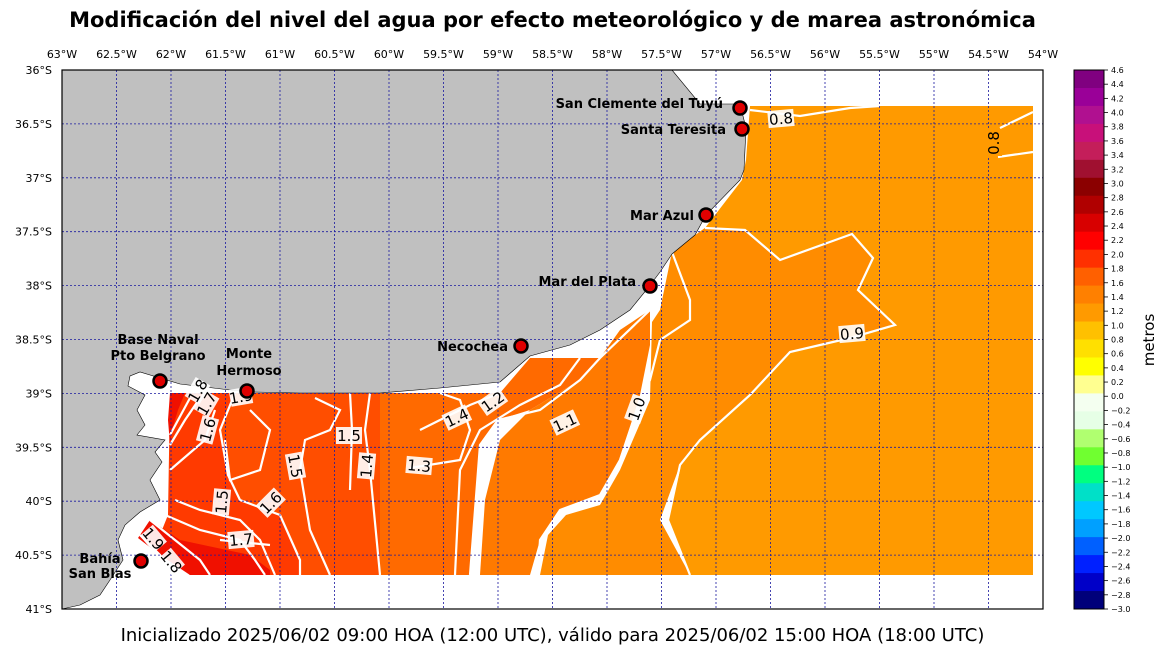 The height and width of the screenshot is (658, 1165). I want to click on longitude-tick-label: 57°W, so click(716, 54).